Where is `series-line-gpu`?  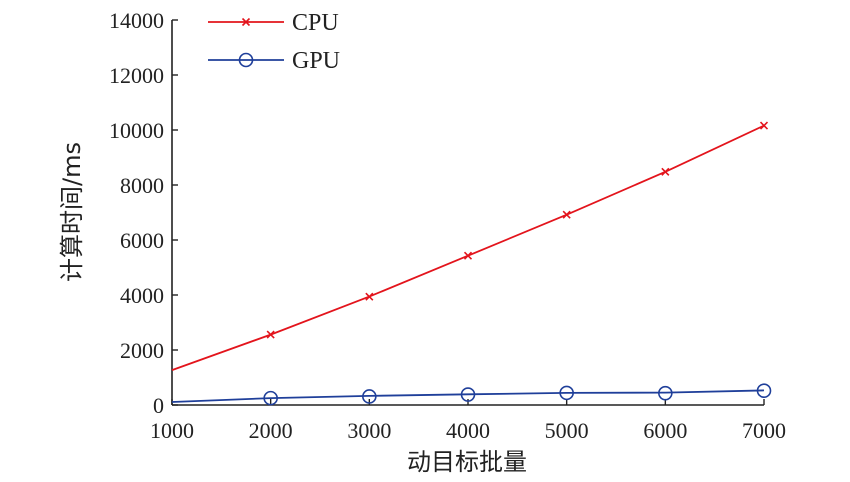 series-line-gpu is located at coordinates (468, 396).